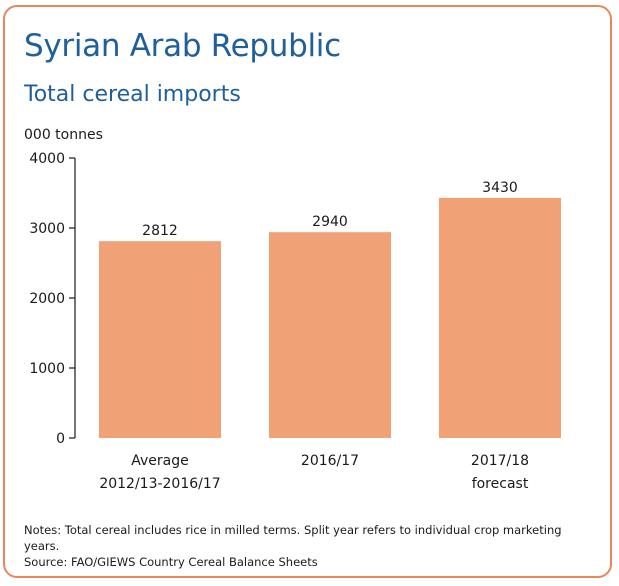 This screenshot has width=619, height=586. I want to click on chart-subtitle: Total cereal imports, so click(132, 94).